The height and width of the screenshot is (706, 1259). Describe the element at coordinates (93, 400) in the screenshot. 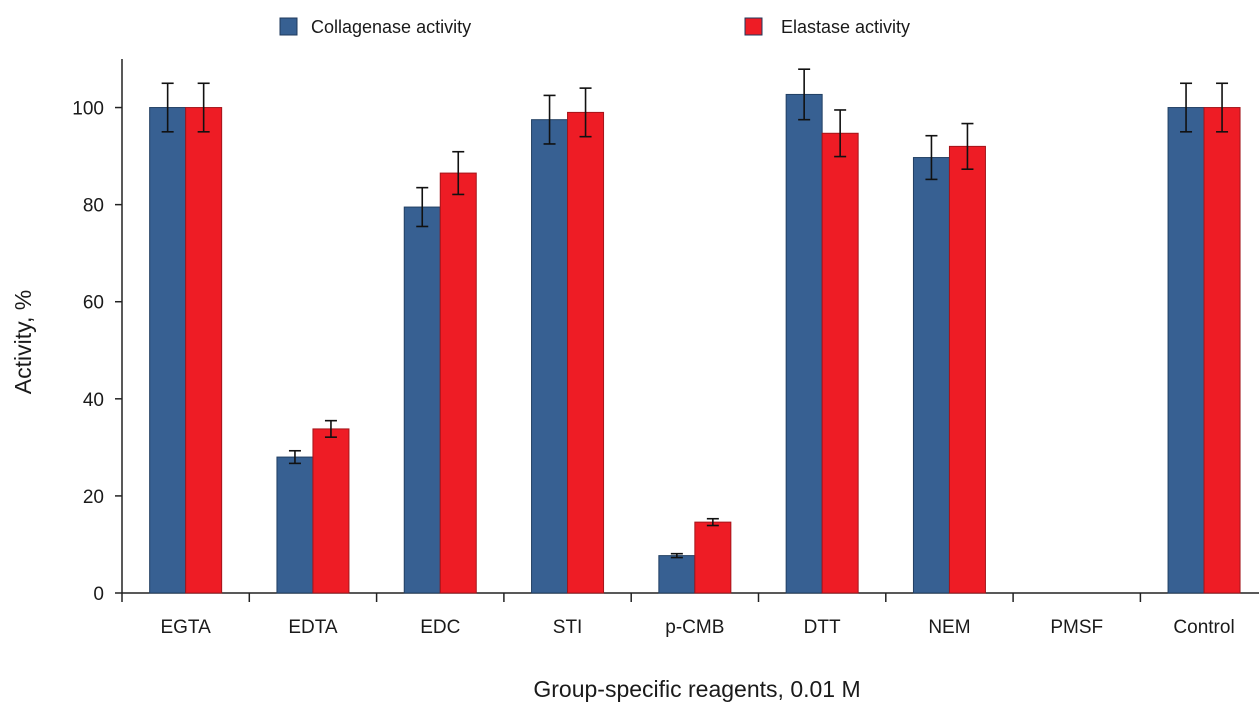

I see `y-tick-label-2: 40` at that location.